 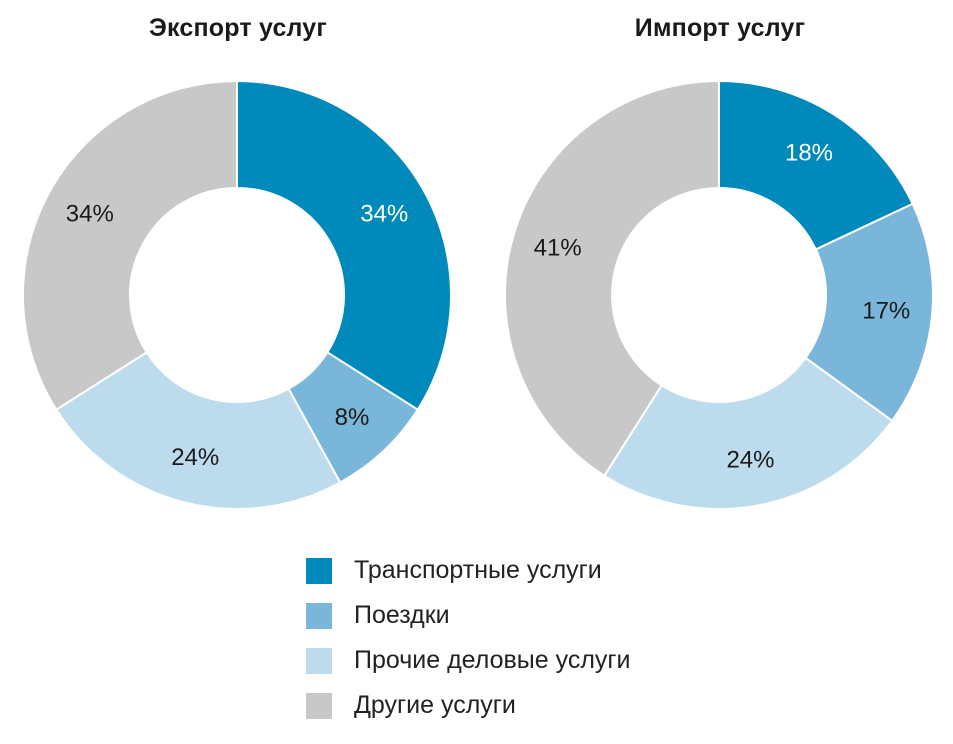 I want to click on export-slice-transport, so click(x=344, y=245).